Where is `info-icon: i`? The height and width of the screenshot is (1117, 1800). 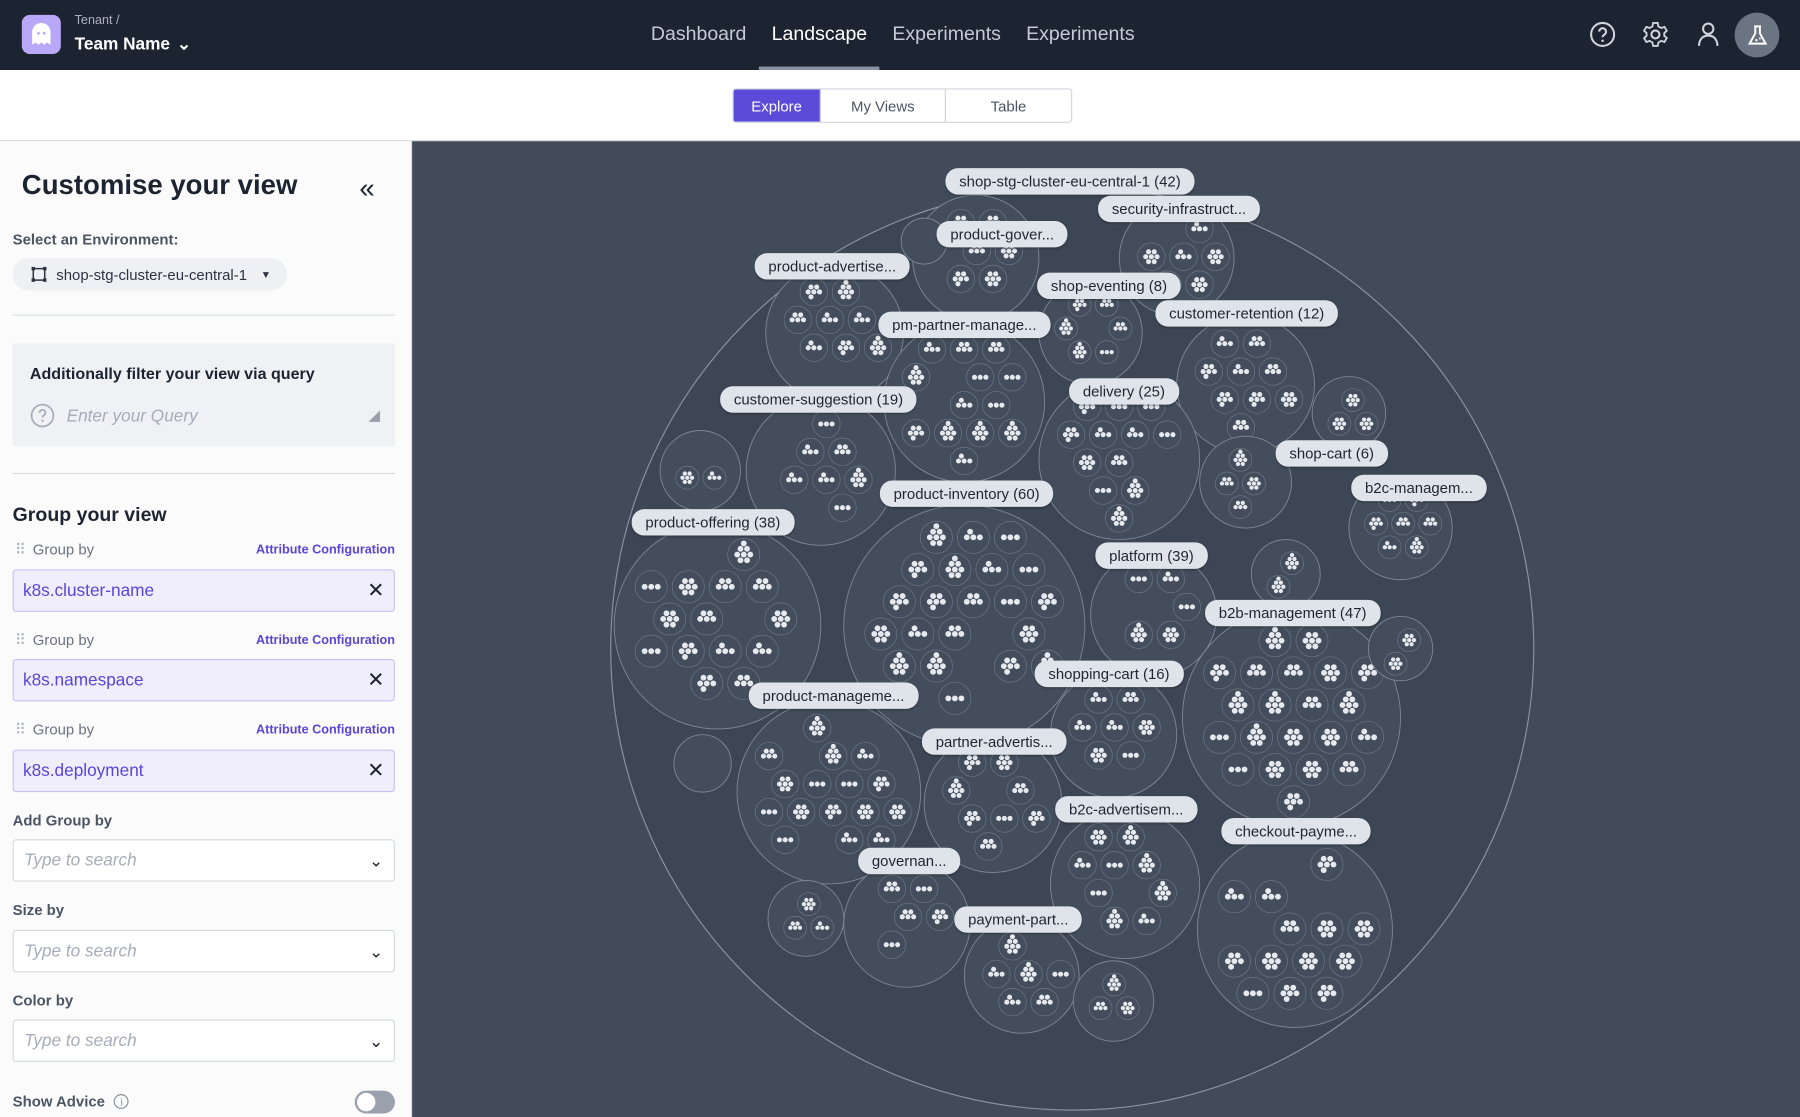
info-icon: i is located at coordinates (122, 1101).